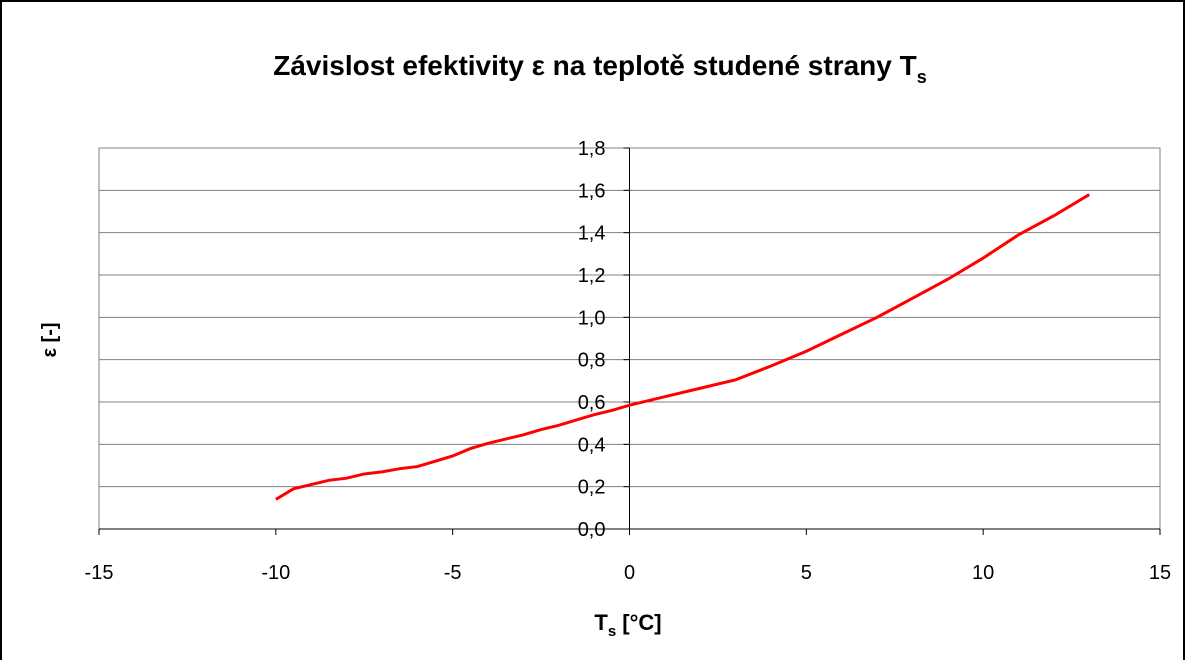 Image resolution: width=1186 pixels, height=660 pixels. I want to click on title-subscript: s, so click(922, 77).